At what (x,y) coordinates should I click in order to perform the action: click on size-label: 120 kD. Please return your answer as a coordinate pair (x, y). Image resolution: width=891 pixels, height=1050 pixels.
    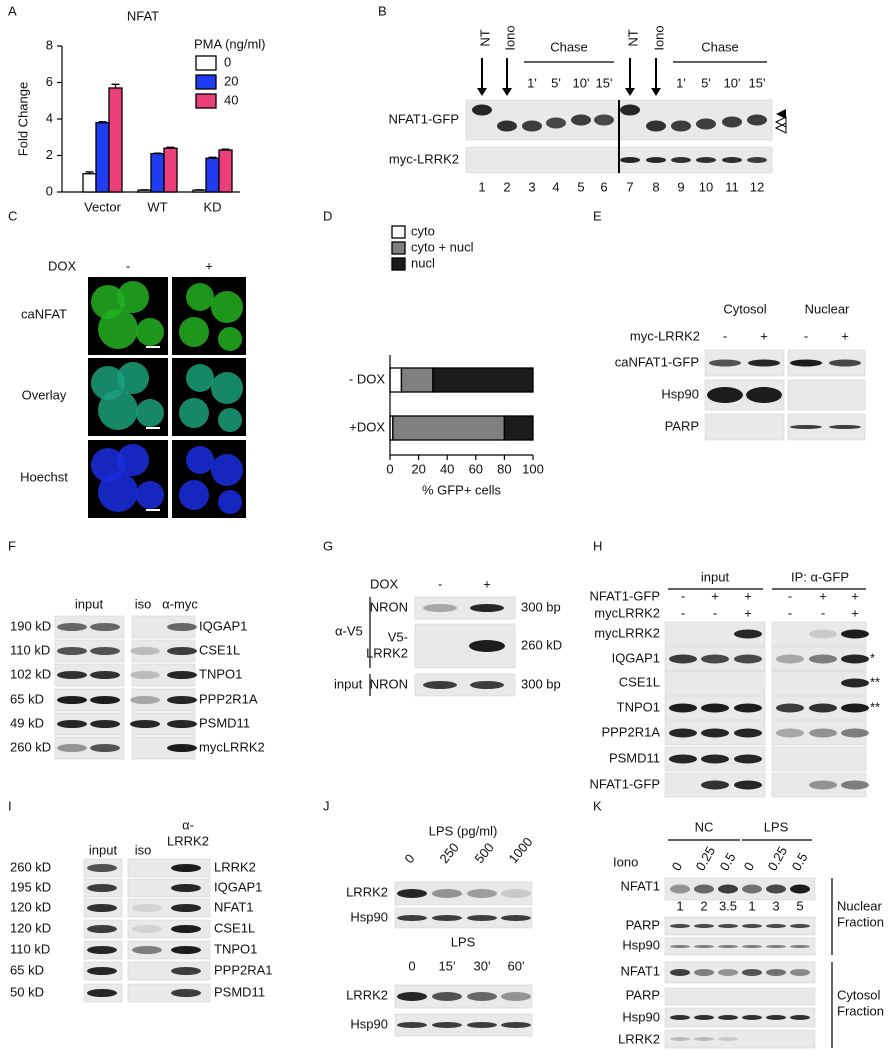
    Looking at the image, I should click on (30, 927).